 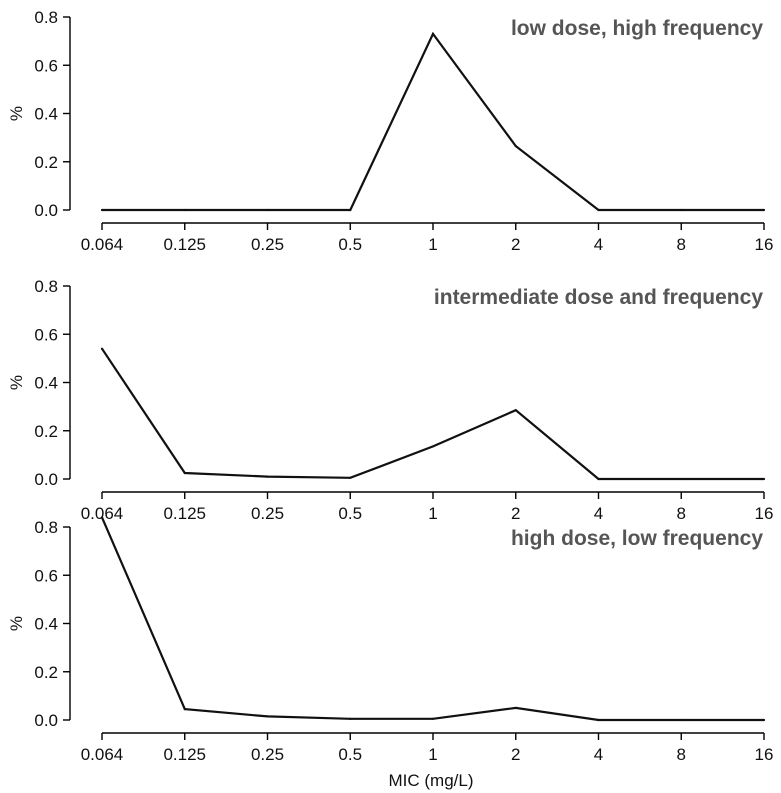 What do you see at coordinates (598, 297) in the screenshot?
I see `panel-title: intermediate dose and frequency` at bounding box center [598, 297].